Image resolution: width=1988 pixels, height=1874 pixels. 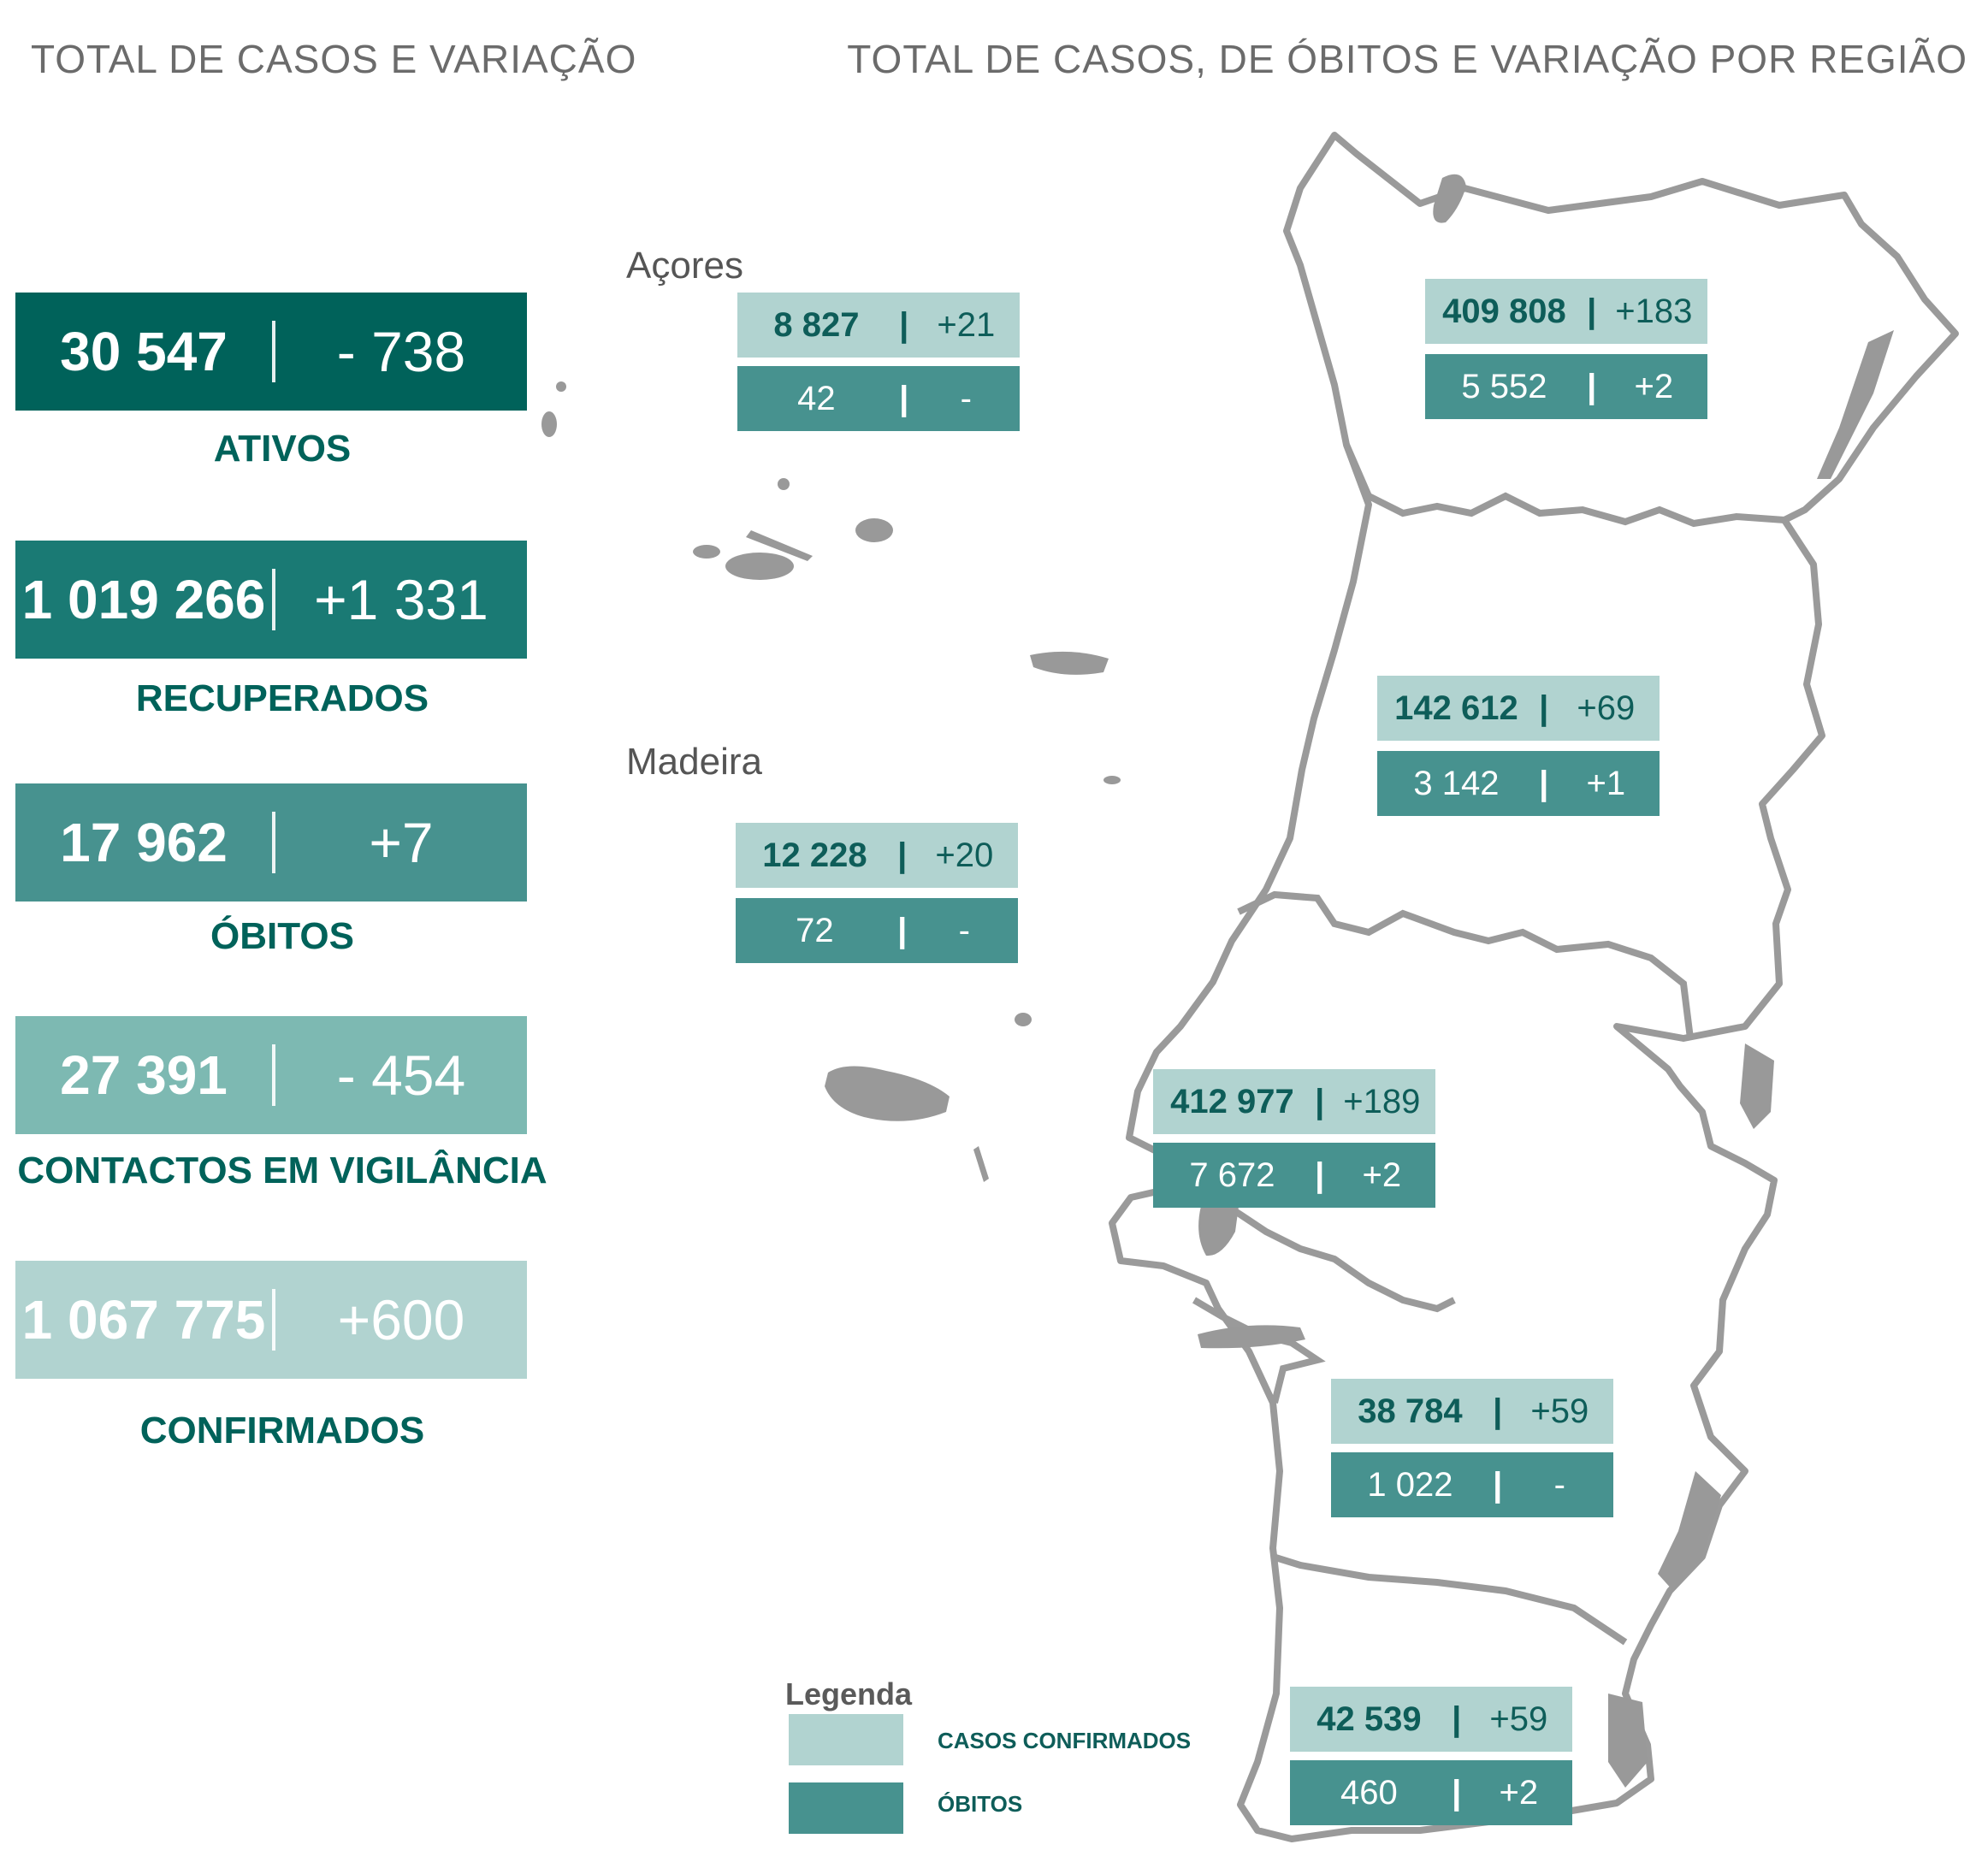 What do you see at coordinates (1606, 783) in the screenshot?
I see `deaths-change: +1` at bounding box center [1606, 783].